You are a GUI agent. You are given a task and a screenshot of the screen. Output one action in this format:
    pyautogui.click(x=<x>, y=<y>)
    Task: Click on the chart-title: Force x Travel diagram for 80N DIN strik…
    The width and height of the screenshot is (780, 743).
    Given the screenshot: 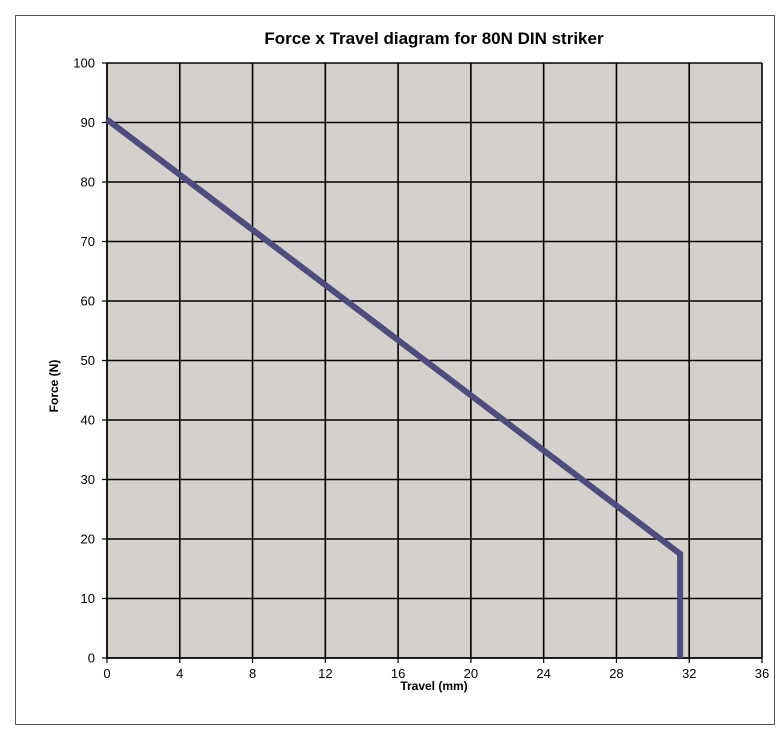 What is the action you would take?
    pyautogui.click(x=434, y=38)
    